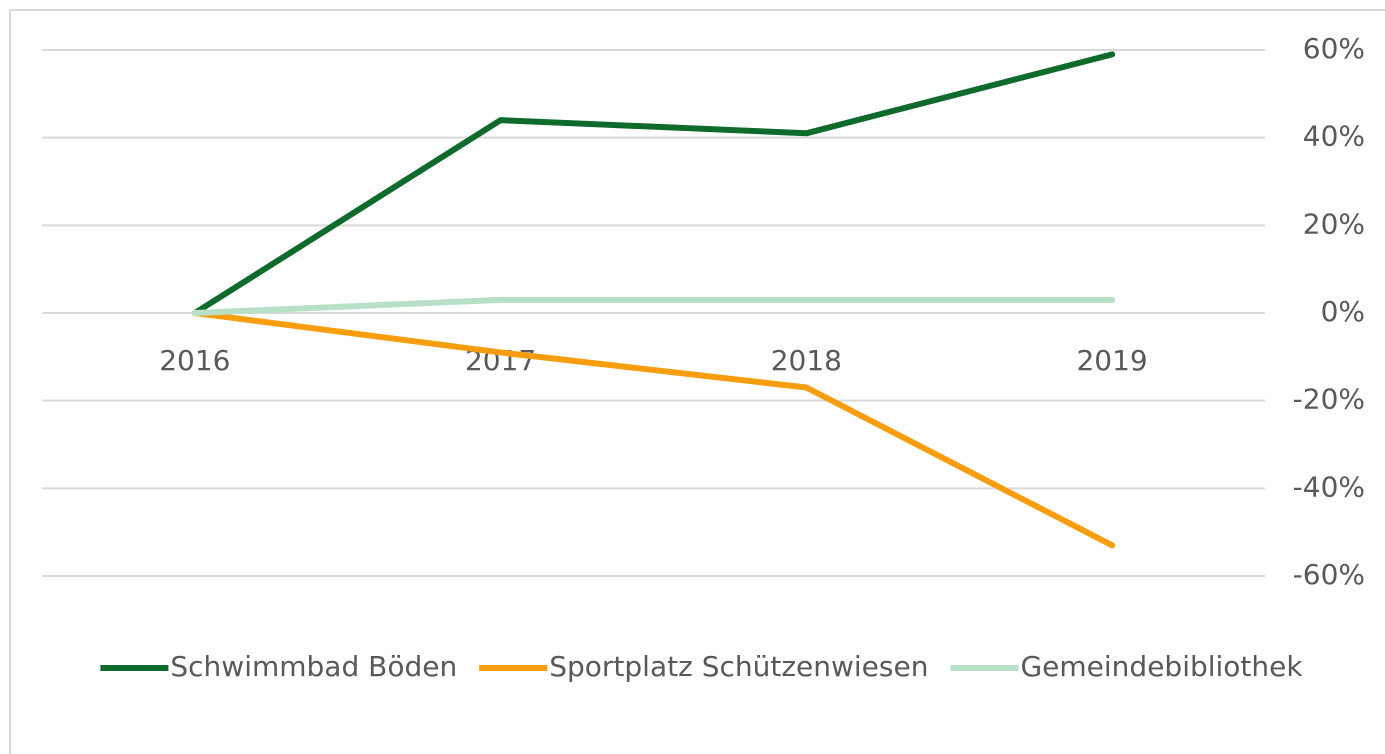 This screenshot has height=754, width=1385. What do you see at coordinates (806, 360) in the screenshot?
I see `x-tick-label: 2018` at bounding box center [806, 360].